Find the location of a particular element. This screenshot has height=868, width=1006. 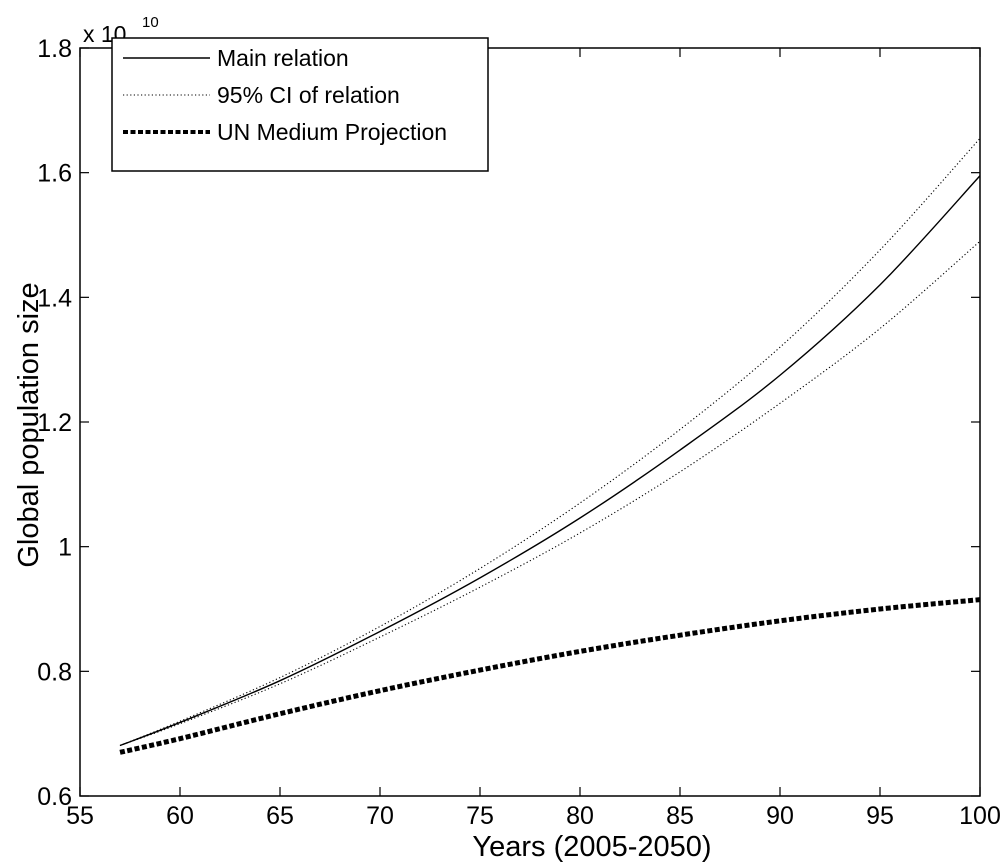

y-tick-label: 1.2 is located at coordinates (54, 423).